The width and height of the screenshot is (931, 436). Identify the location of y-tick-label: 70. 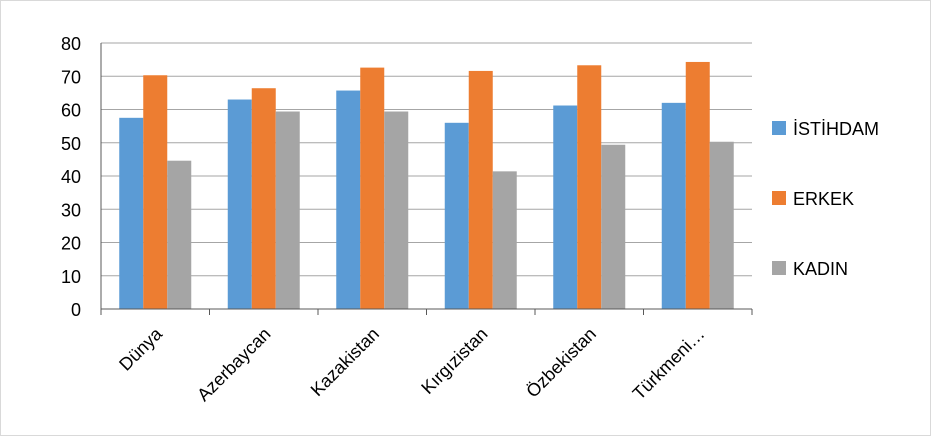
(71, 77).